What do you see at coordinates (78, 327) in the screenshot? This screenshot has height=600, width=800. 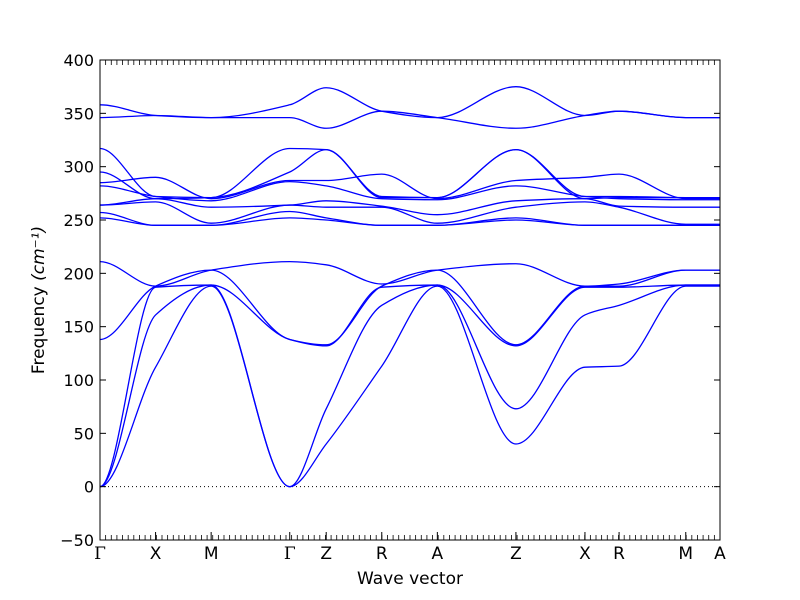 I see `y-tick-label: 150` at bounding box center [78, 327].